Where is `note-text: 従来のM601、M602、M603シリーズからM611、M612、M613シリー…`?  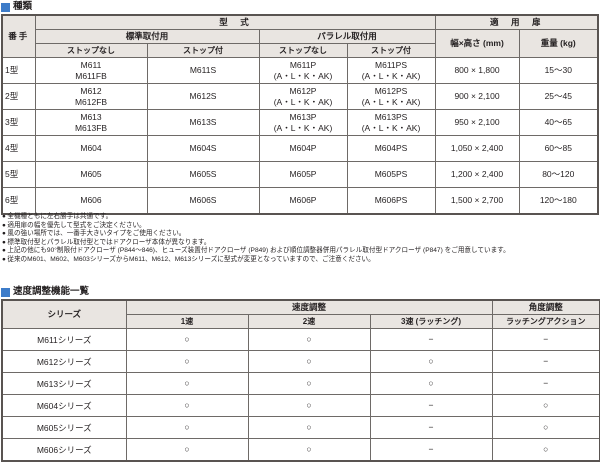 note-text: 従来のM601、M602、M603シリーズからM611、M612、M613シリー… is located at coordinates (191, 259).